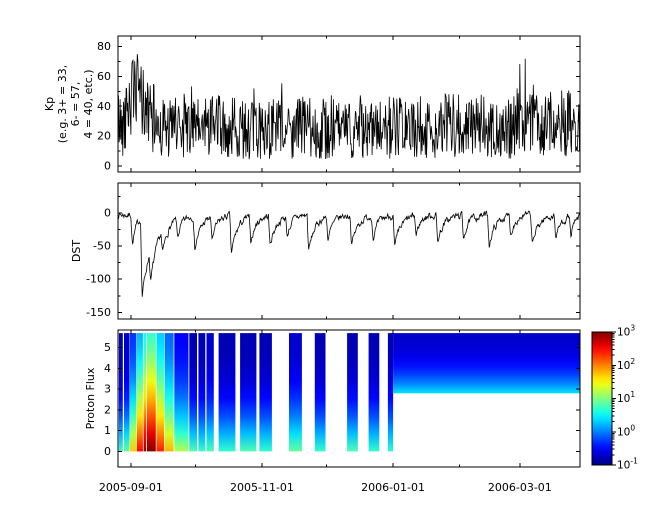 The height and width of the screenshot is (523, 665). Describe the element at coordinates (626, 430) in the screenshot. I see `colorbar-tick-label: 10⁰` at that location.